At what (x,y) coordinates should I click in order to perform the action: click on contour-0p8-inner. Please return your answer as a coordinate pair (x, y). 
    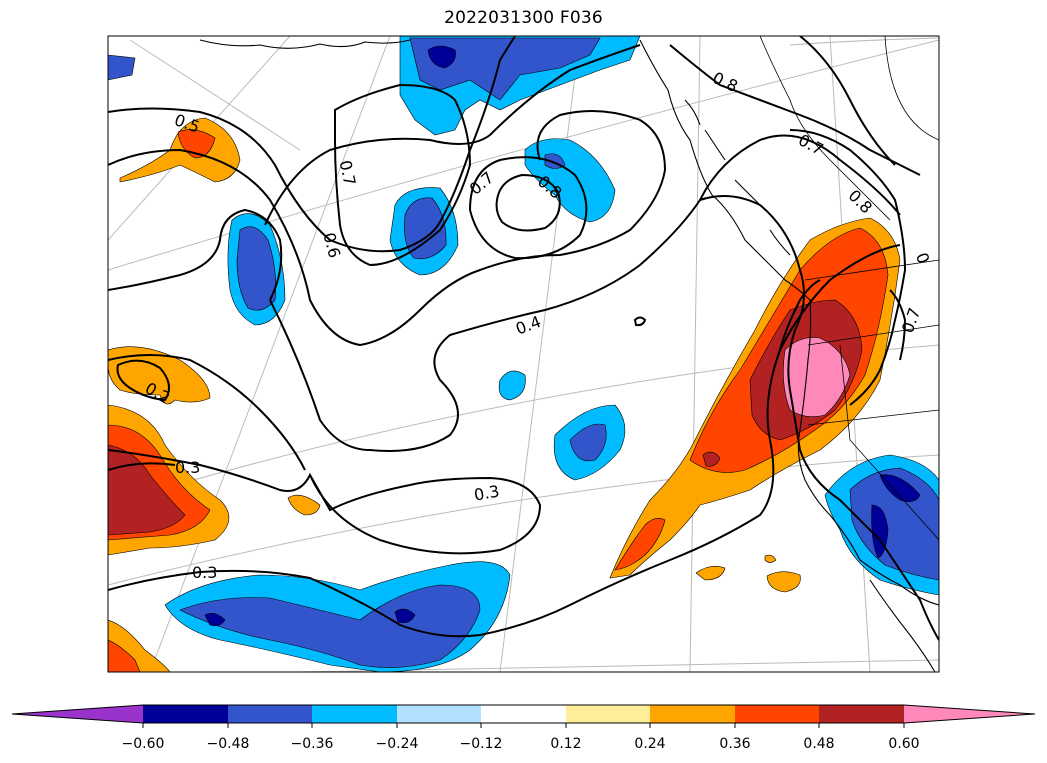
    Looking at the image, I should click on (528, 202).